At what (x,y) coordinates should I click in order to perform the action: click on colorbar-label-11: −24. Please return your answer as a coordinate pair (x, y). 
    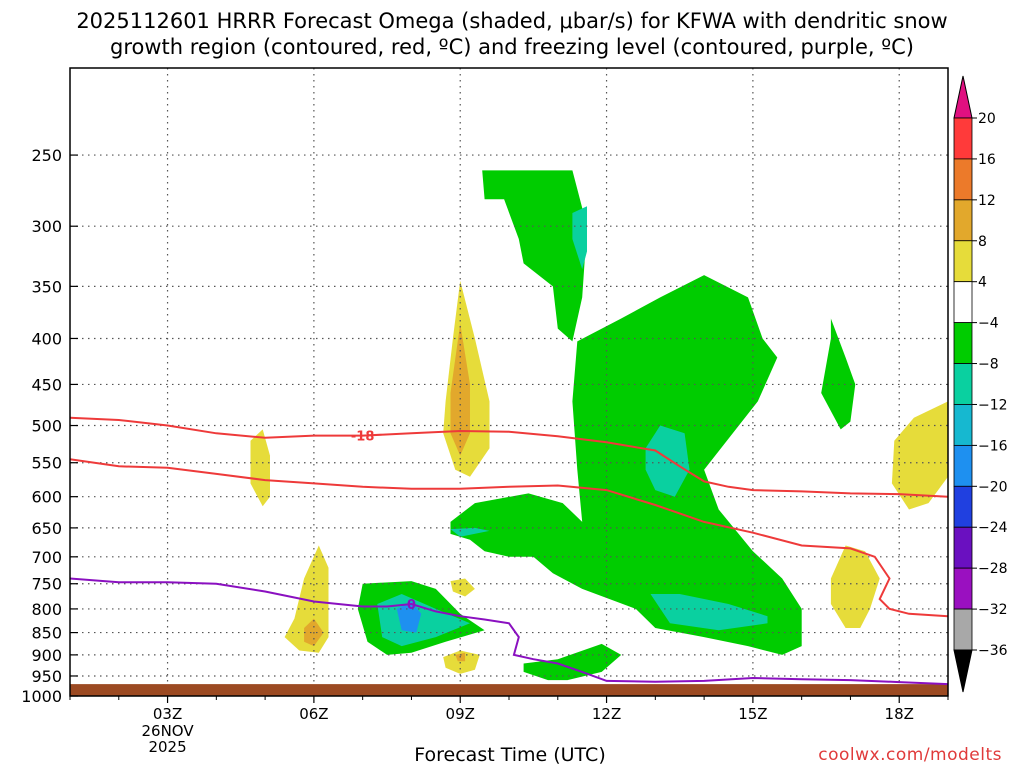
    Looking at the image, I should click on (993, 528).